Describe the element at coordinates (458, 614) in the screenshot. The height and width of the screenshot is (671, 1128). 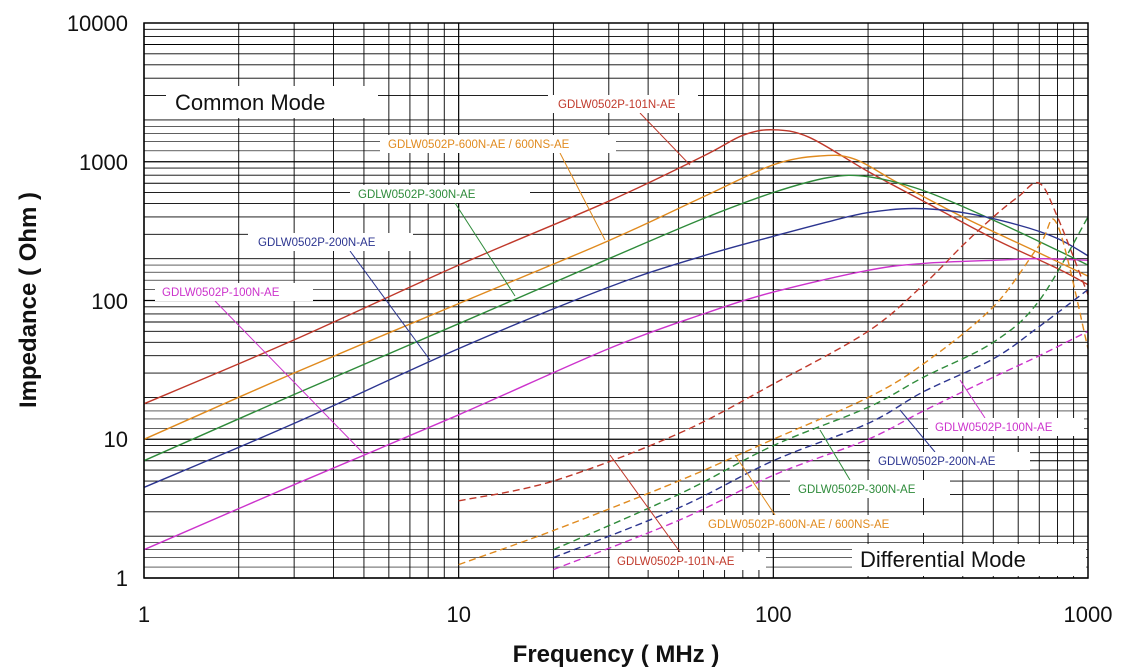
I see `x-tick-label: 10` at that location.